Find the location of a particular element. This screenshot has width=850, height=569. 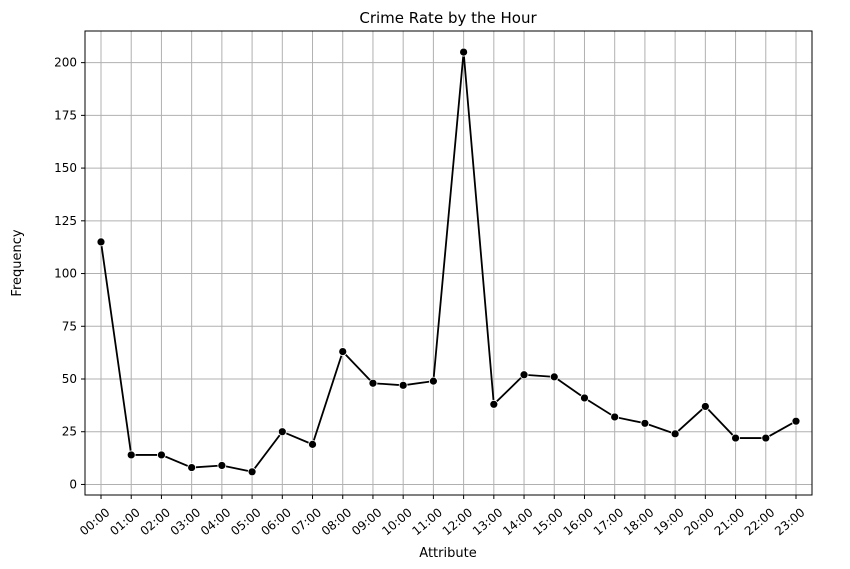

x-tick-label: 01:00 is located at coordinates (124, 521).